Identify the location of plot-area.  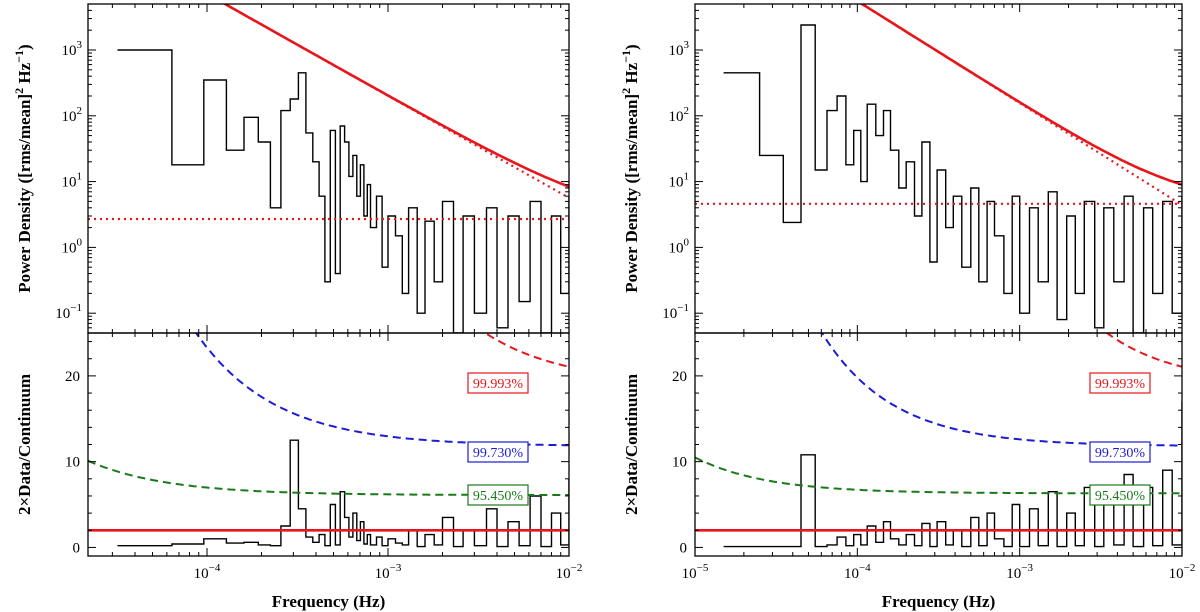
(938, 440).